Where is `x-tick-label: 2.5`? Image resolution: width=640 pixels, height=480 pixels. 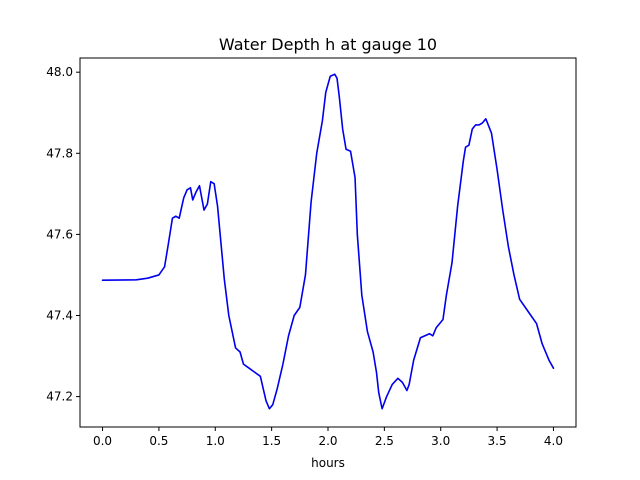
x-tick-label: 2.5 is located at coordinates (384, 441).